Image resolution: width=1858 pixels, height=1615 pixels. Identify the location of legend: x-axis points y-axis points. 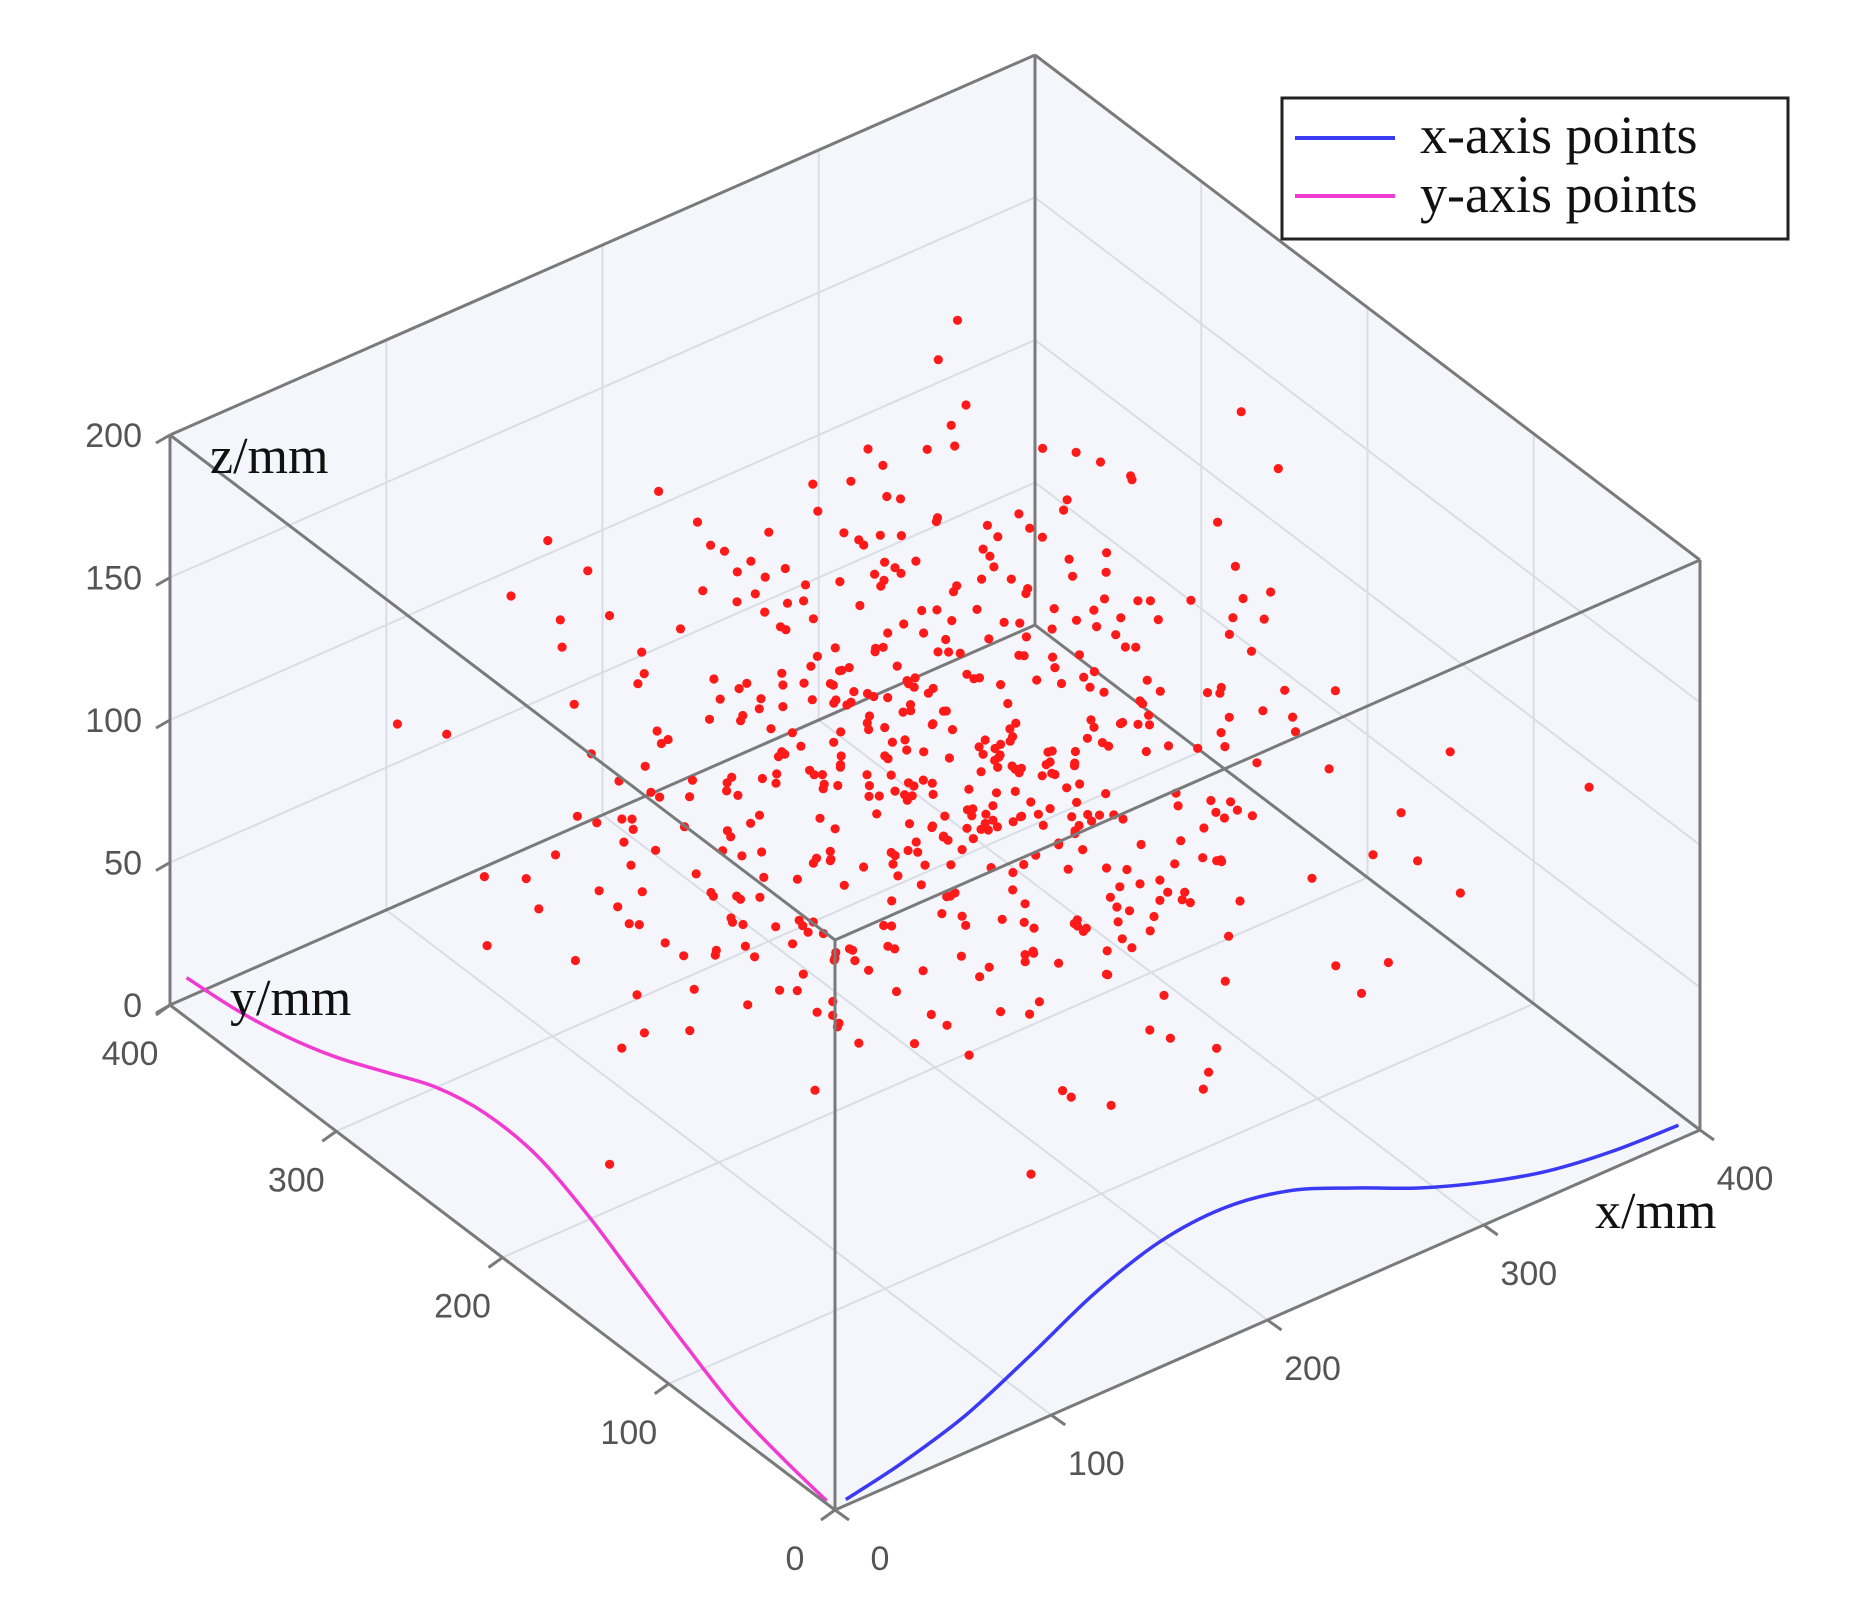
(1535, 168).